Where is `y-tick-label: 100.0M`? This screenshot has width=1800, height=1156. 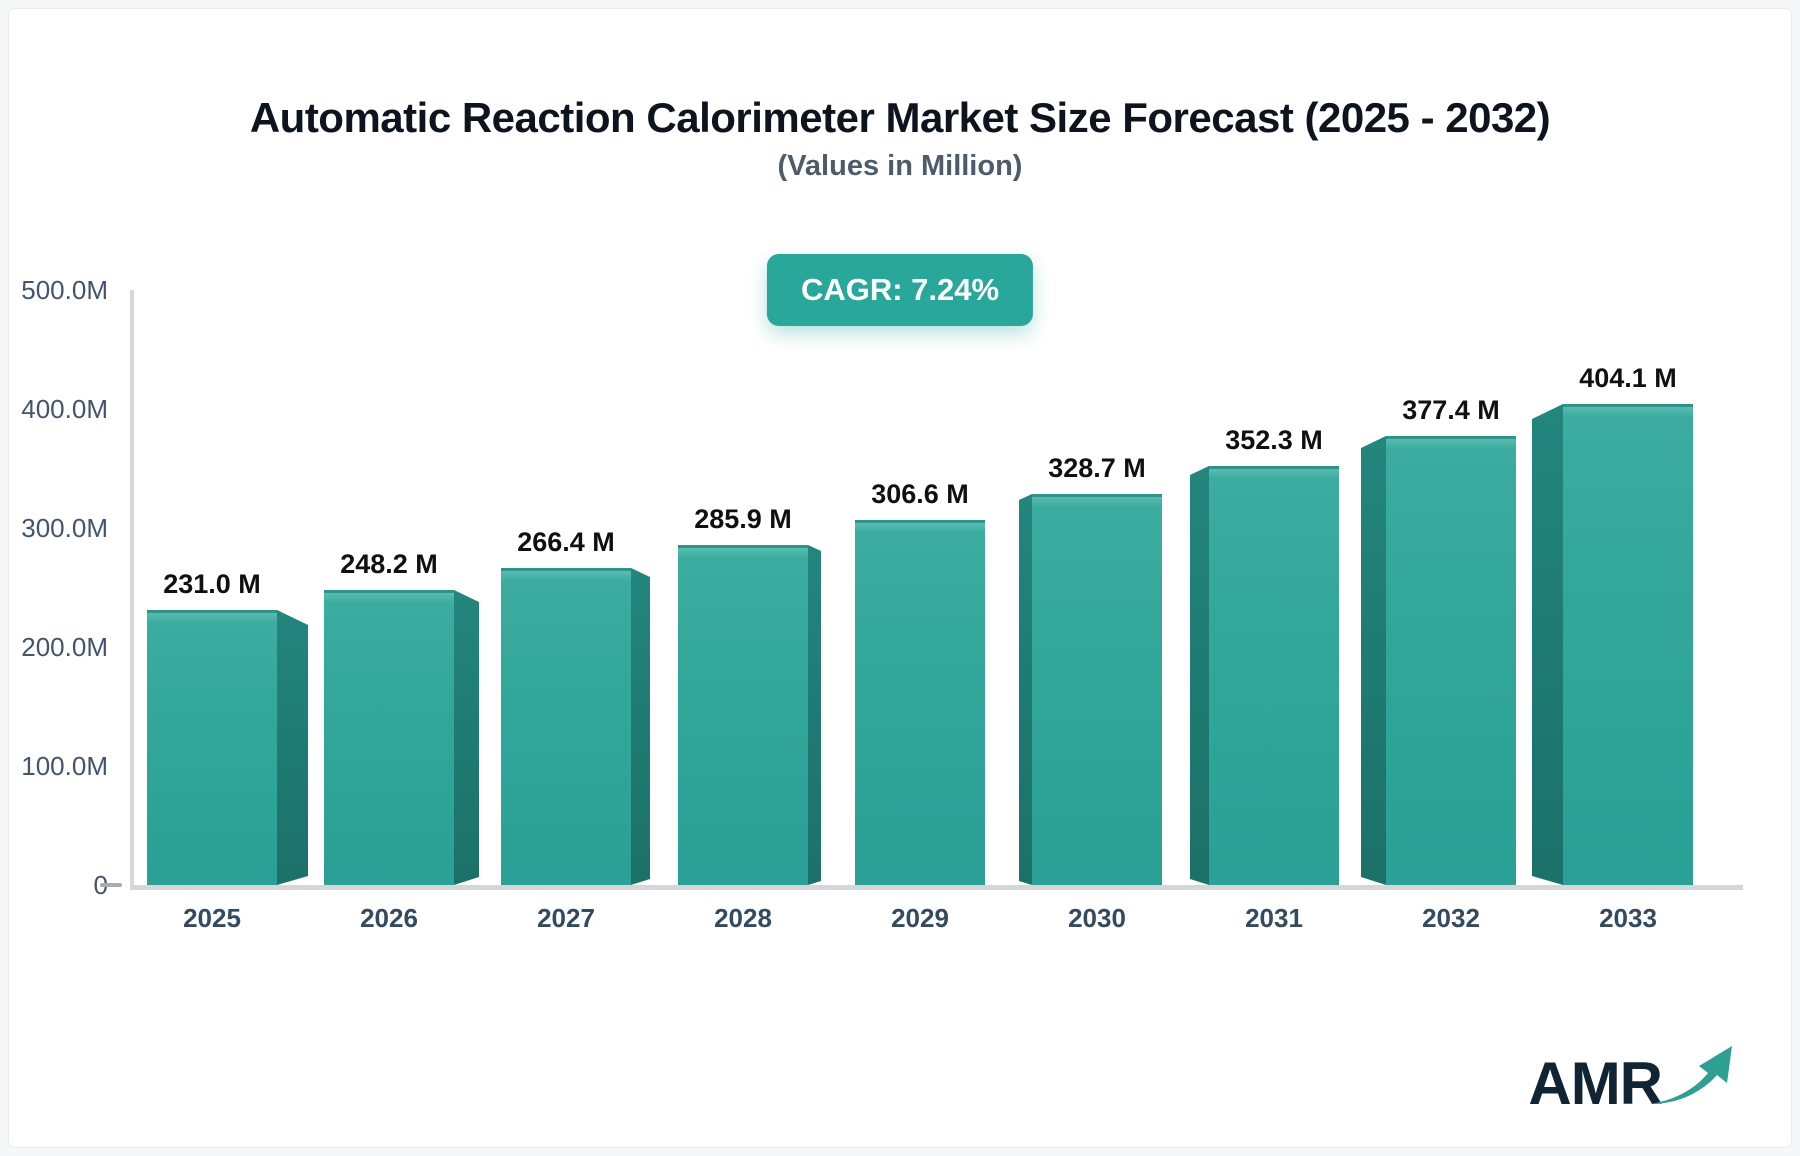
y-tick-label: 100.0M is located at coordinates (64, 766).